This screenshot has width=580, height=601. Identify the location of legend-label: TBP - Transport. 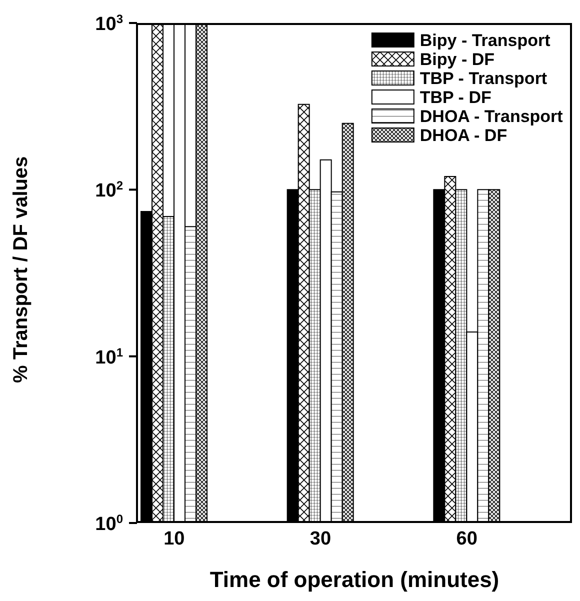
(484, 78).